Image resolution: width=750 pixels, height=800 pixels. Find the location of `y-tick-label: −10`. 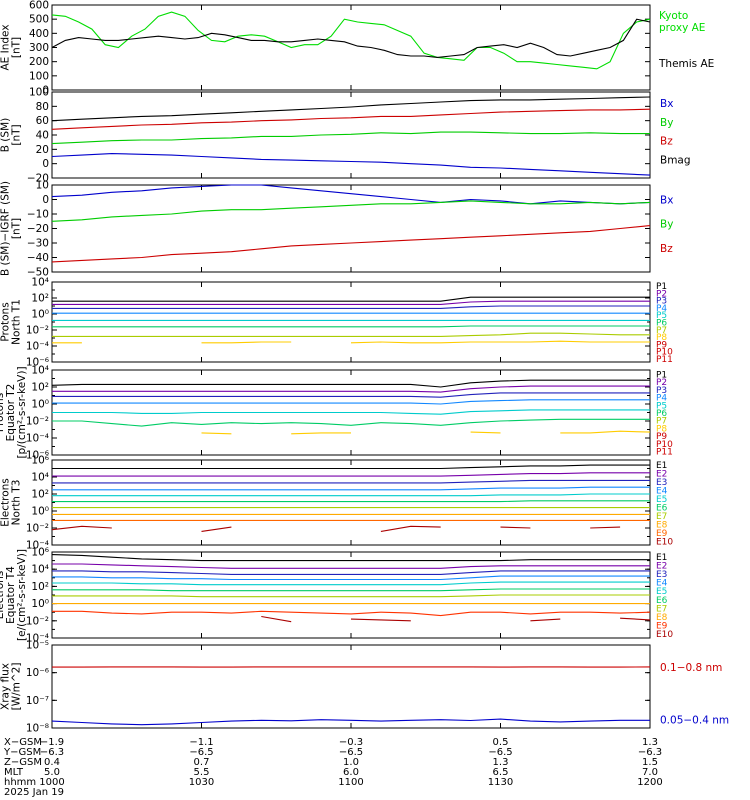

y-tick-label: −10 is located at coordinates (38, 215).